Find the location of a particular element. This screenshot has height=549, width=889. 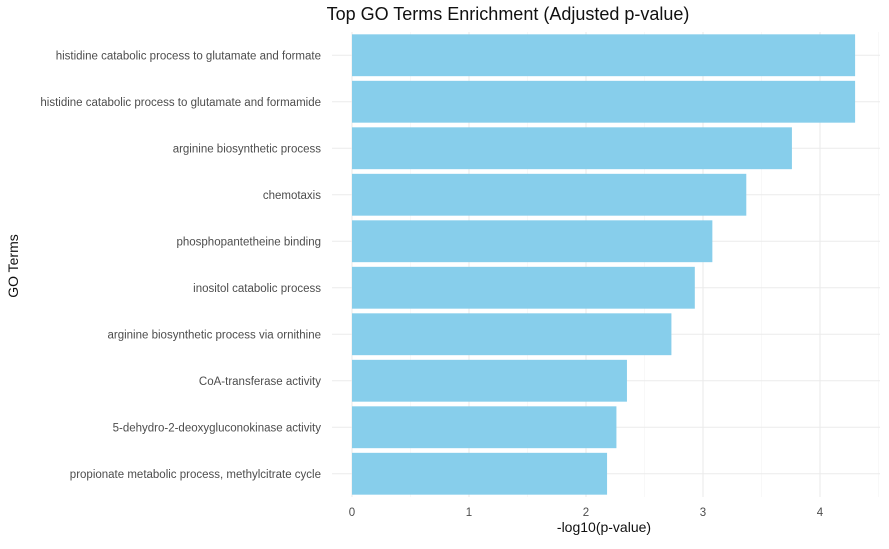

y-axis-title: GO Terms is located at coordinates (13, 266).